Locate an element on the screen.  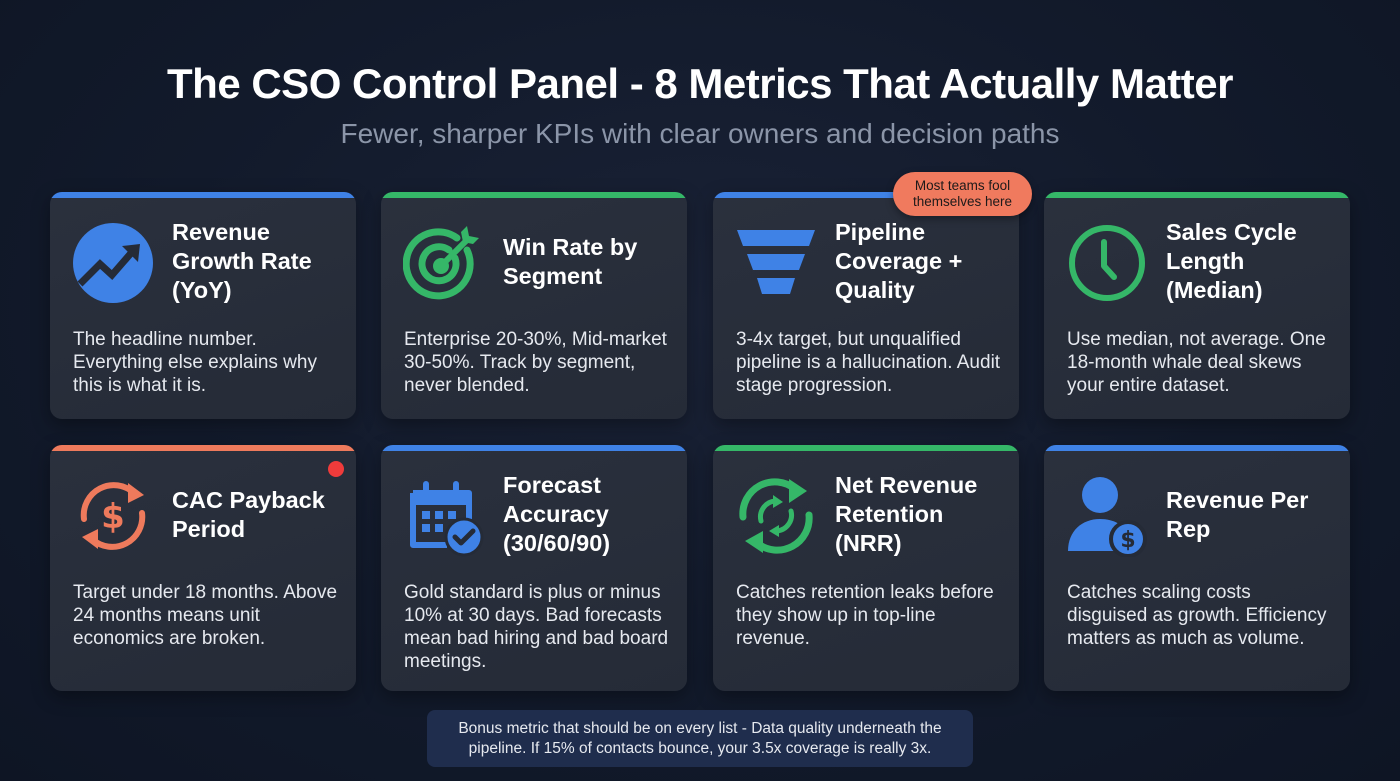
trending-up-icon is located at coordinates (113, 263).